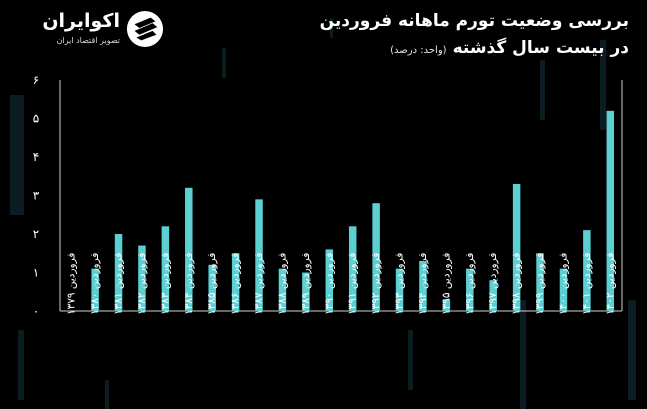 This screenshot has height=409, width=647. What do you see at coordinates (145, 29) in the screenshot?
I see `brand-mark-icon` at bounding box center [145, 29].